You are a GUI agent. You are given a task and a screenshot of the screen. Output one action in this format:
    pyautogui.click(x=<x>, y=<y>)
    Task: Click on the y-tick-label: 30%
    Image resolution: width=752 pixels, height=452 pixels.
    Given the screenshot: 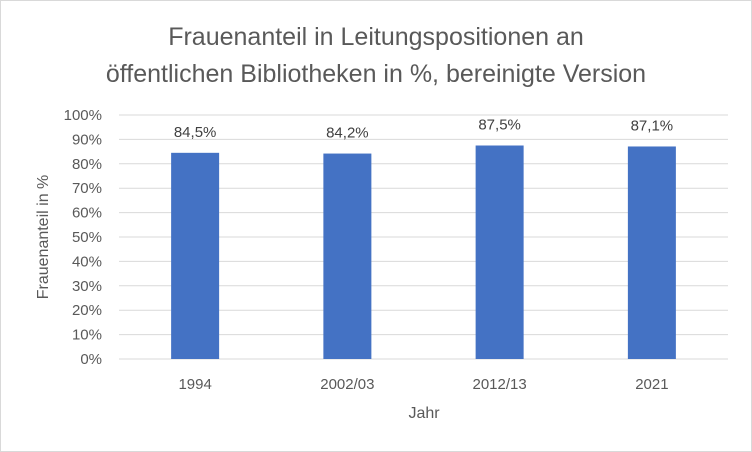 What is the action you would take?
    pyautogui.click(x=87, y=286)
    